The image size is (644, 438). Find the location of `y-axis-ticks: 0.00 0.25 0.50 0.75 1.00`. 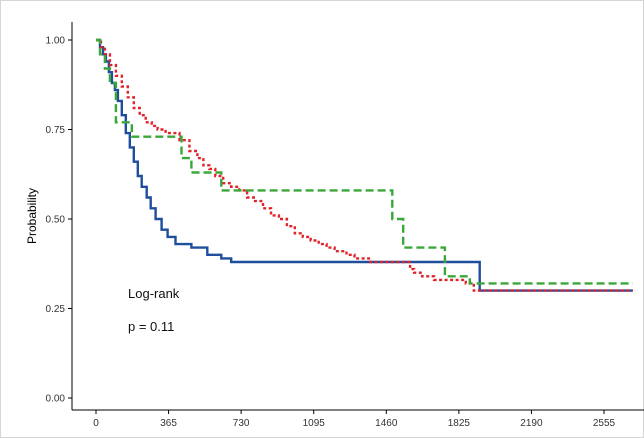

y-axis-ticks: 0.00 0.25 0.50 0.75 1.00 is located at coordinates (59, 220).